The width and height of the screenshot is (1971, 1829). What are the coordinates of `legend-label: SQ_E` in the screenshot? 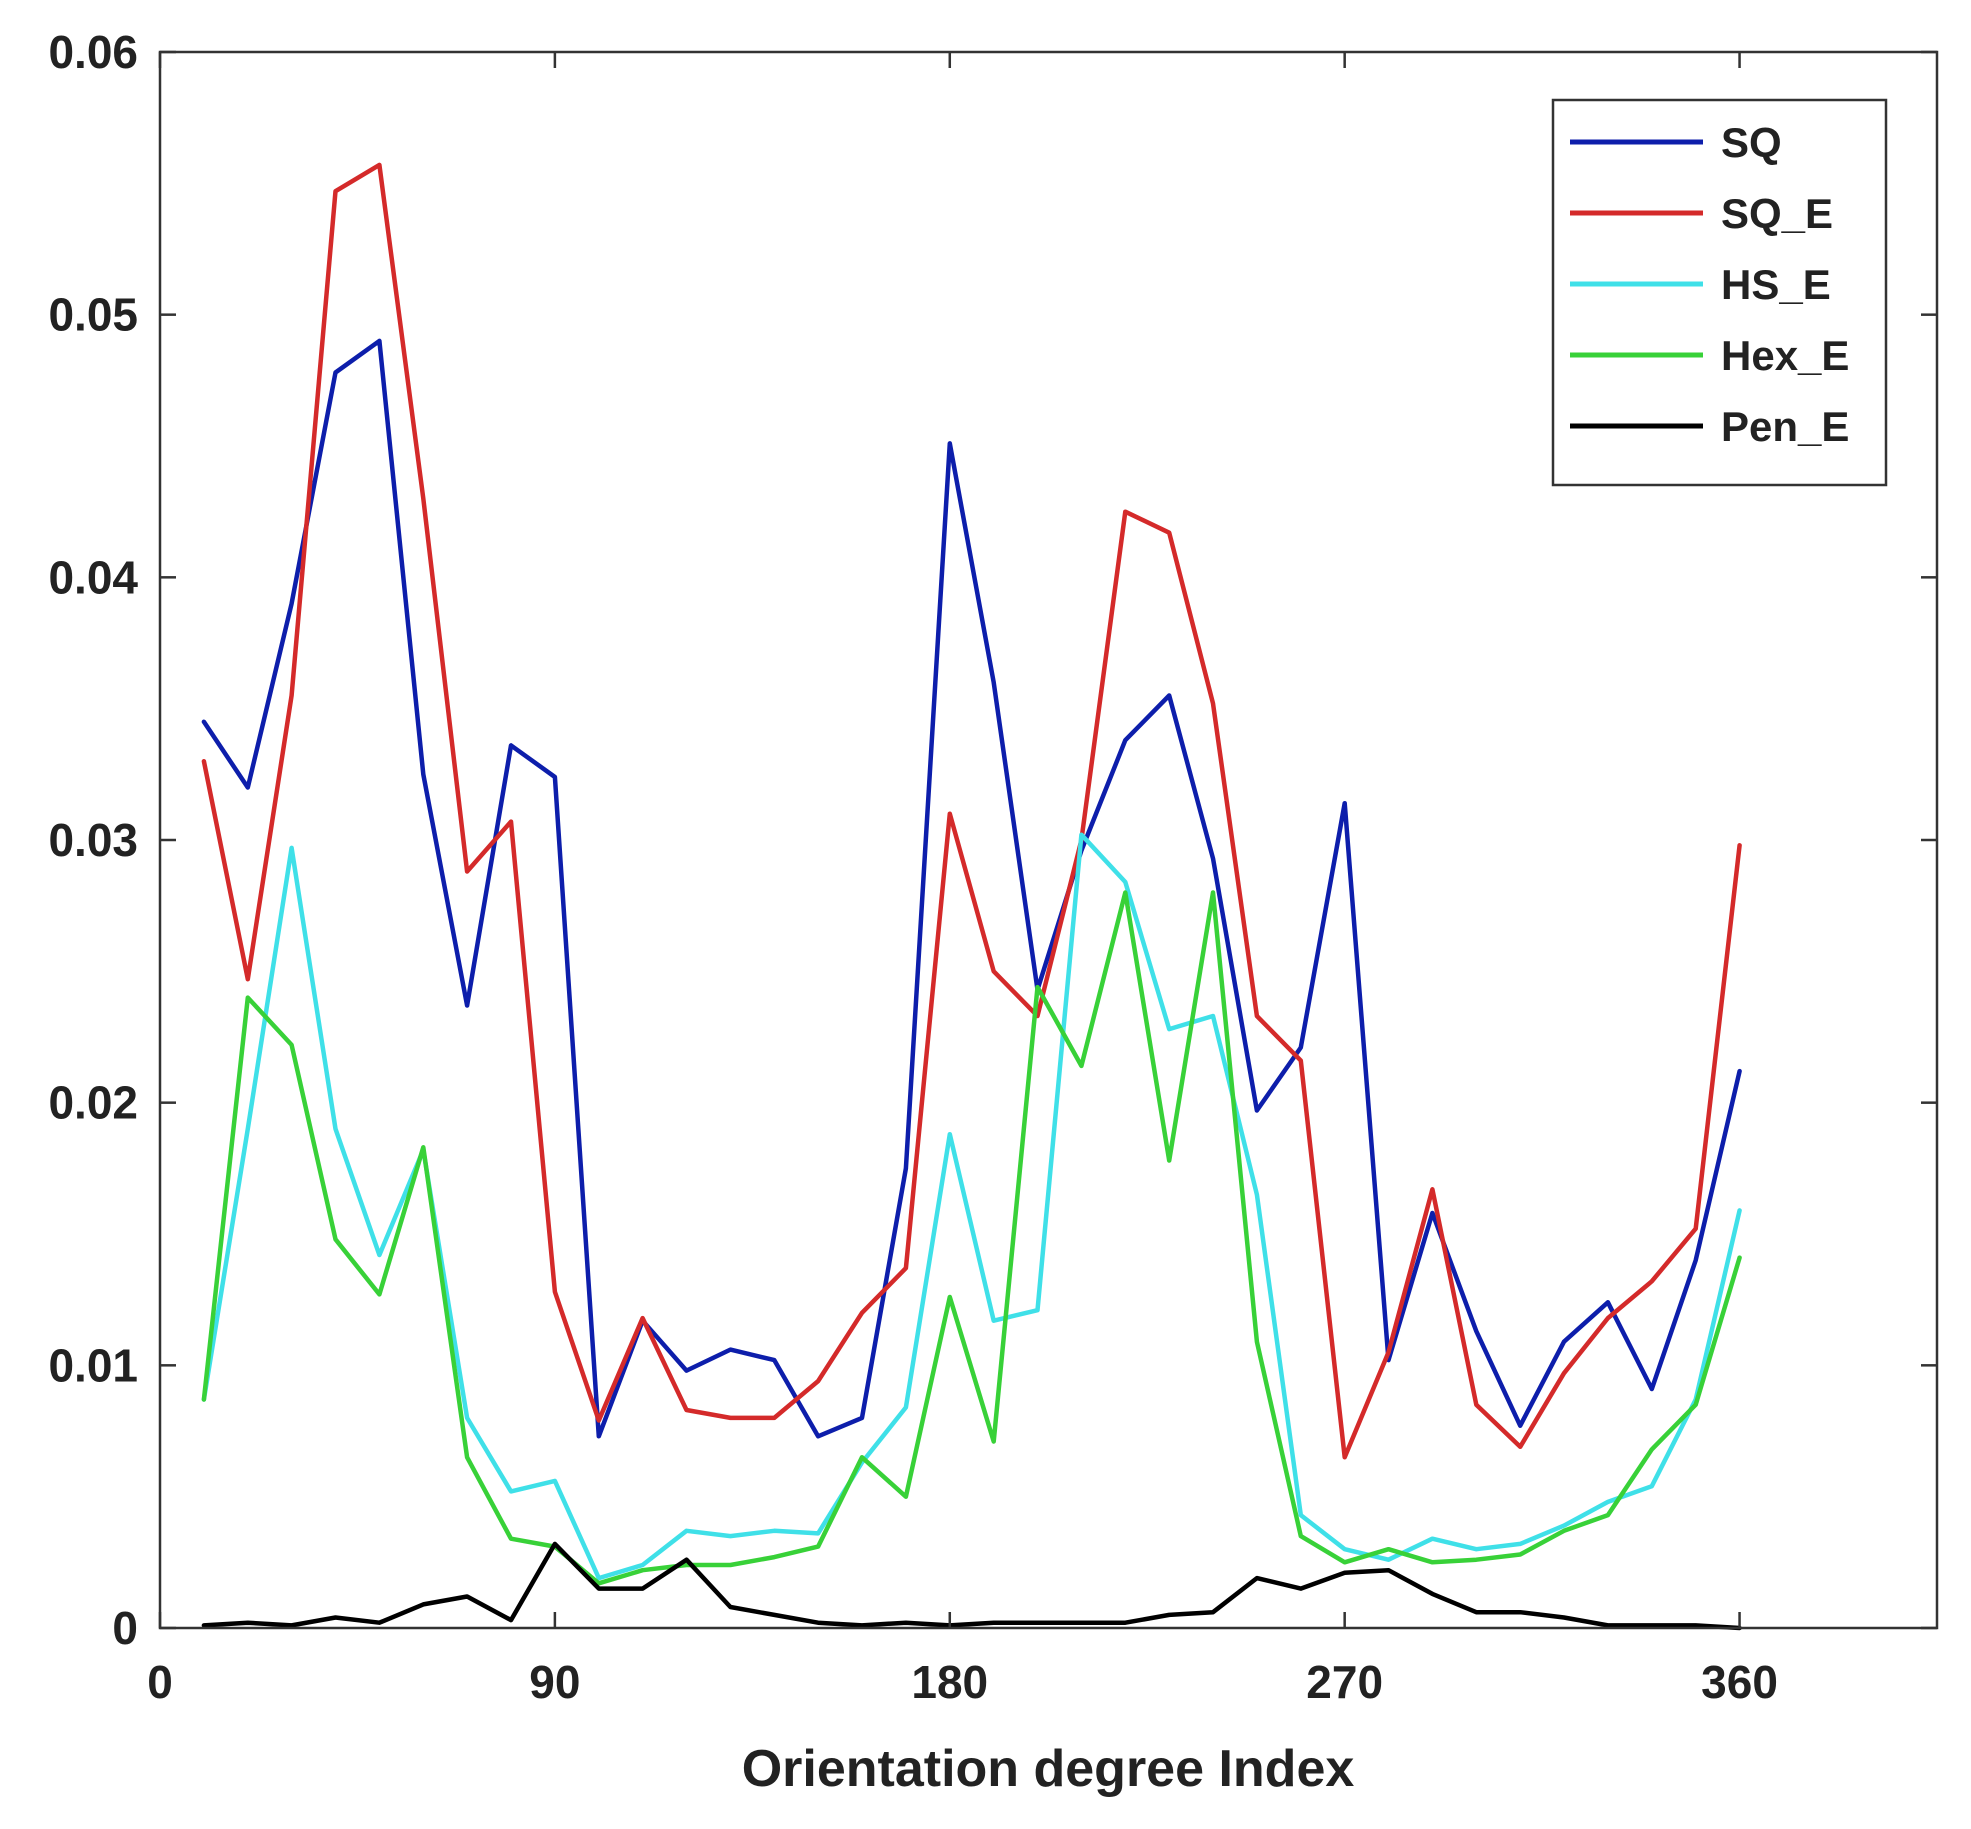 It's located at (1777, 213).